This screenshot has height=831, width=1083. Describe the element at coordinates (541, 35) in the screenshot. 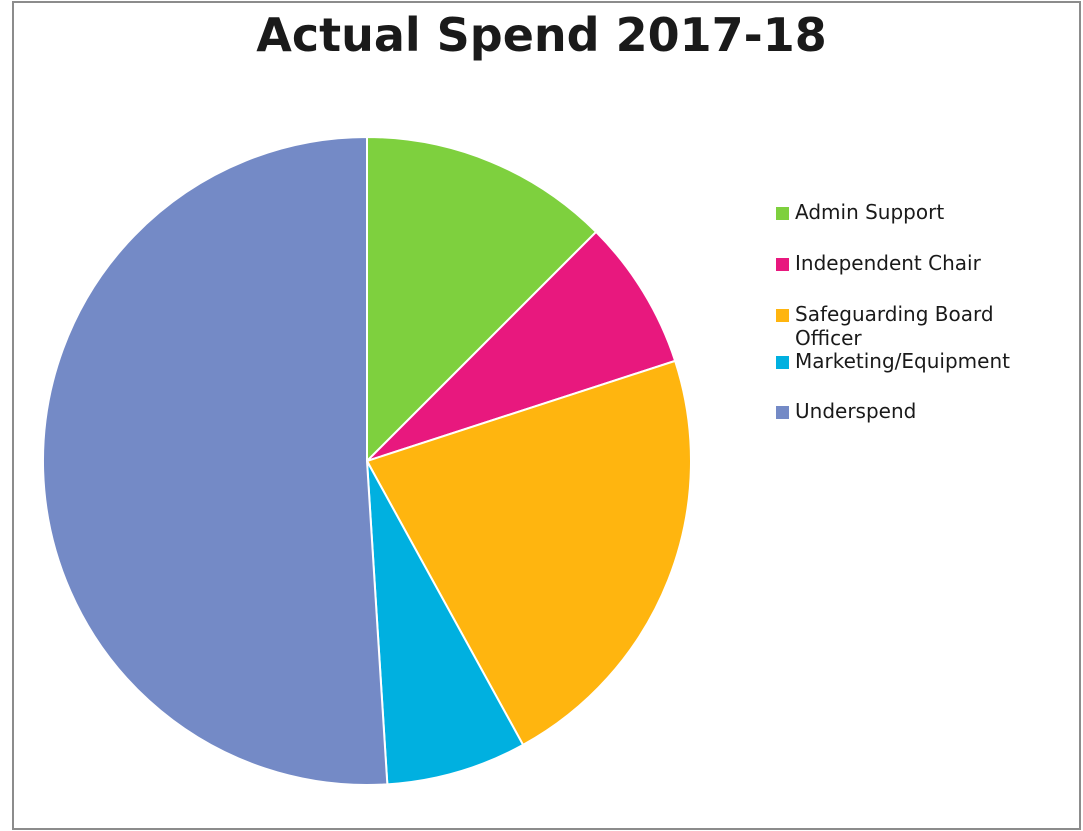

I see `chart-title: Actual Spend 2017-18` at that location.